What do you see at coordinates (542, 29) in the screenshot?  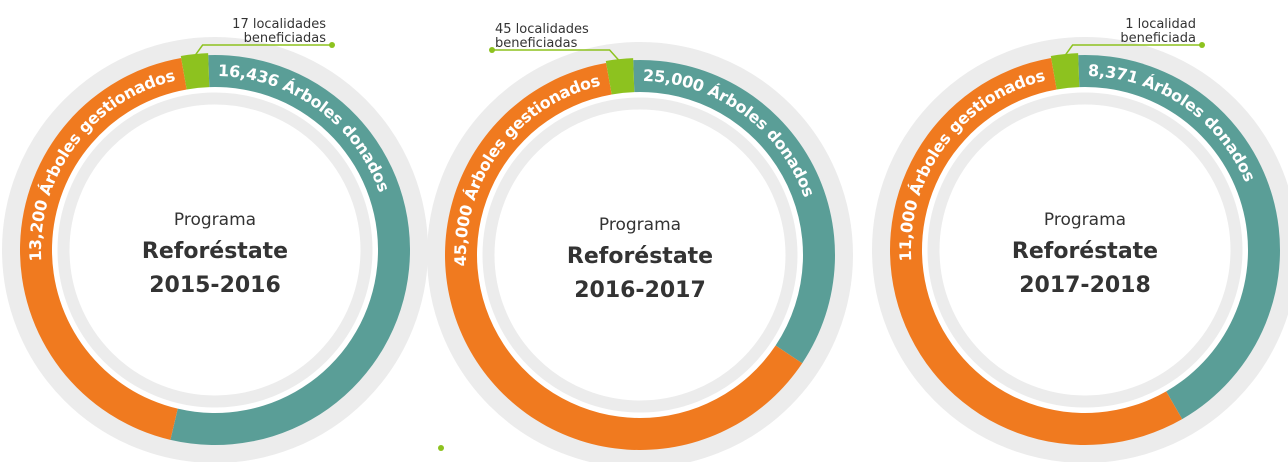 I see `localidades-label: 45 localidades` at bounding box center [542, 29].